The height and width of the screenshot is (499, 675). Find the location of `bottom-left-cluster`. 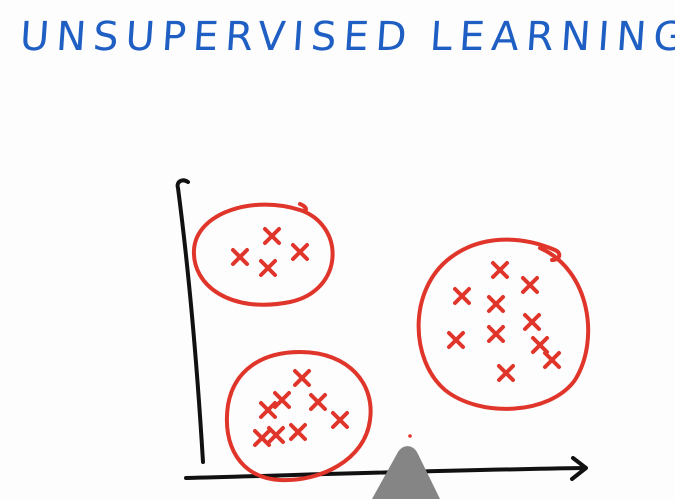

bottom-left-cluster is located at coordinates (298, 416).